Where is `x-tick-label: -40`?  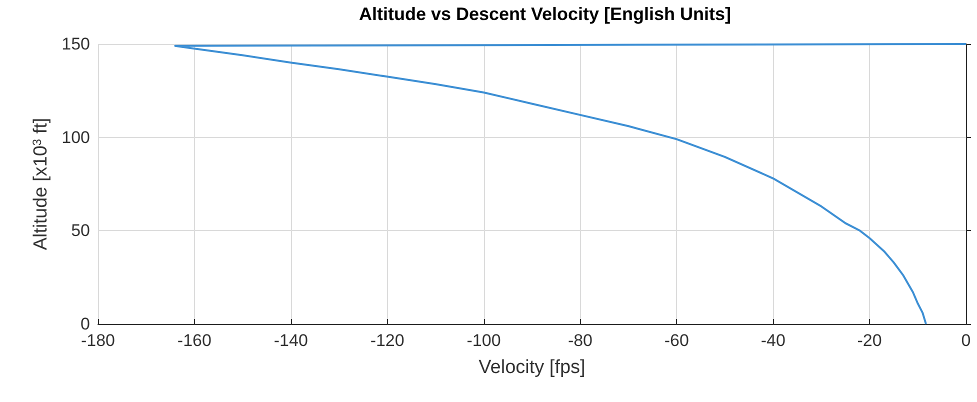 x-tick-label: -40 is located at coordinates (773, 340).